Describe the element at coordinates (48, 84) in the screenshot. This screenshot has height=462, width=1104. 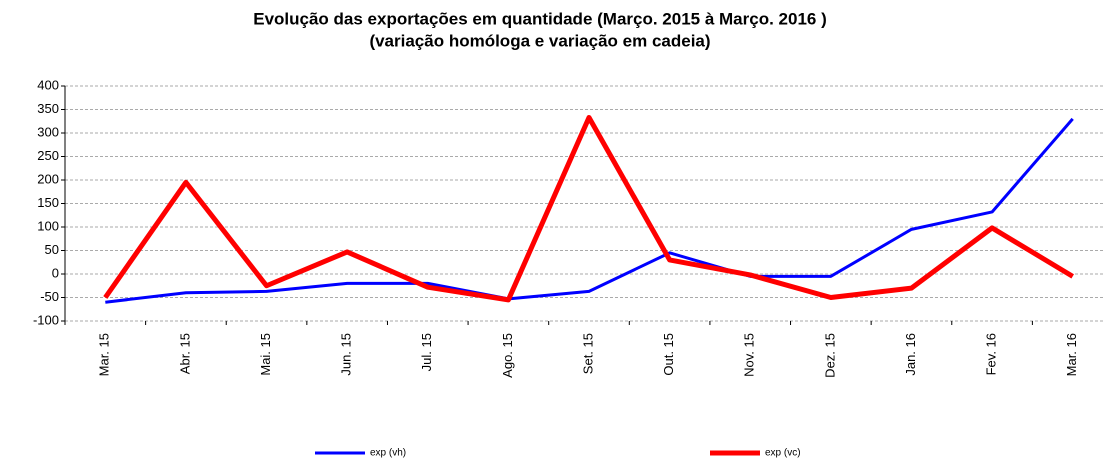
I see `y-tick-label: 400` at that location.